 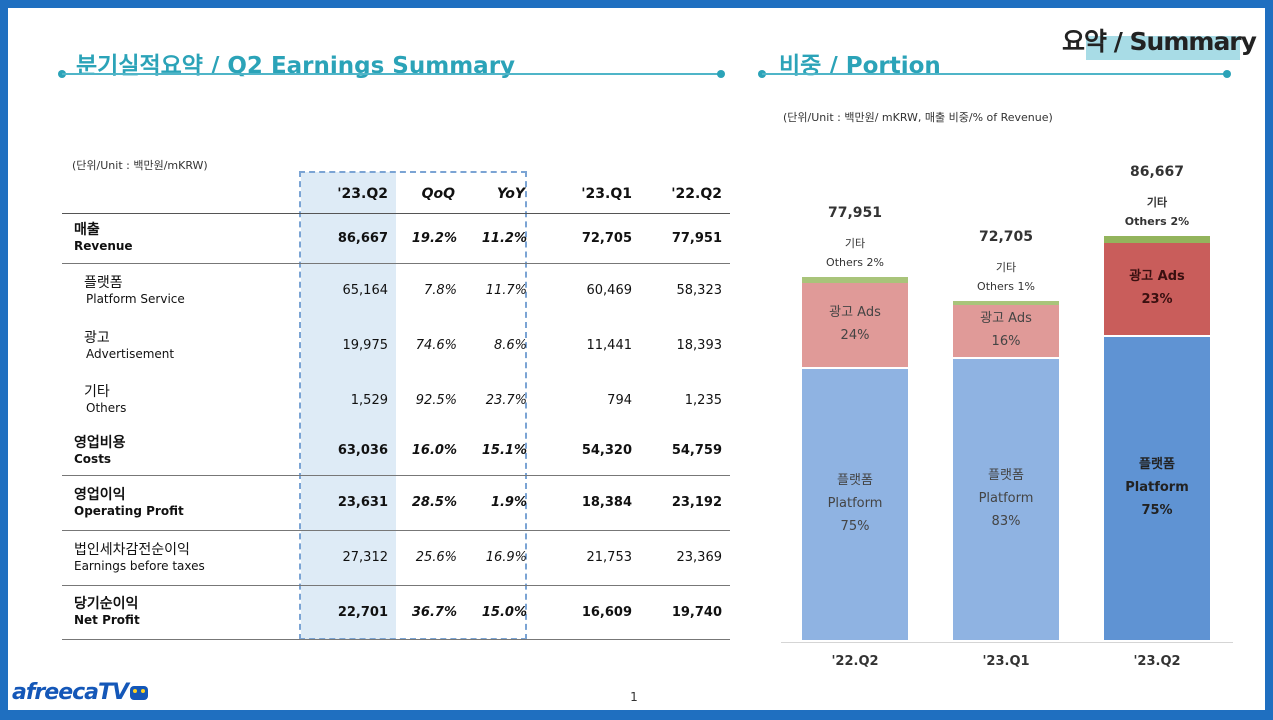 What do you see at coordinates (365, 345) in the screenshot?
I see `cell-q2-23: 19,975` at bounding box center [365, 345].